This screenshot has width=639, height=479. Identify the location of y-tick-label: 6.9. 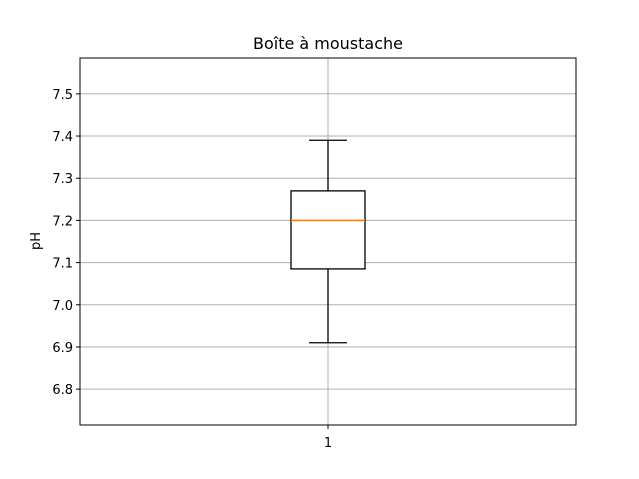
(62, 348).